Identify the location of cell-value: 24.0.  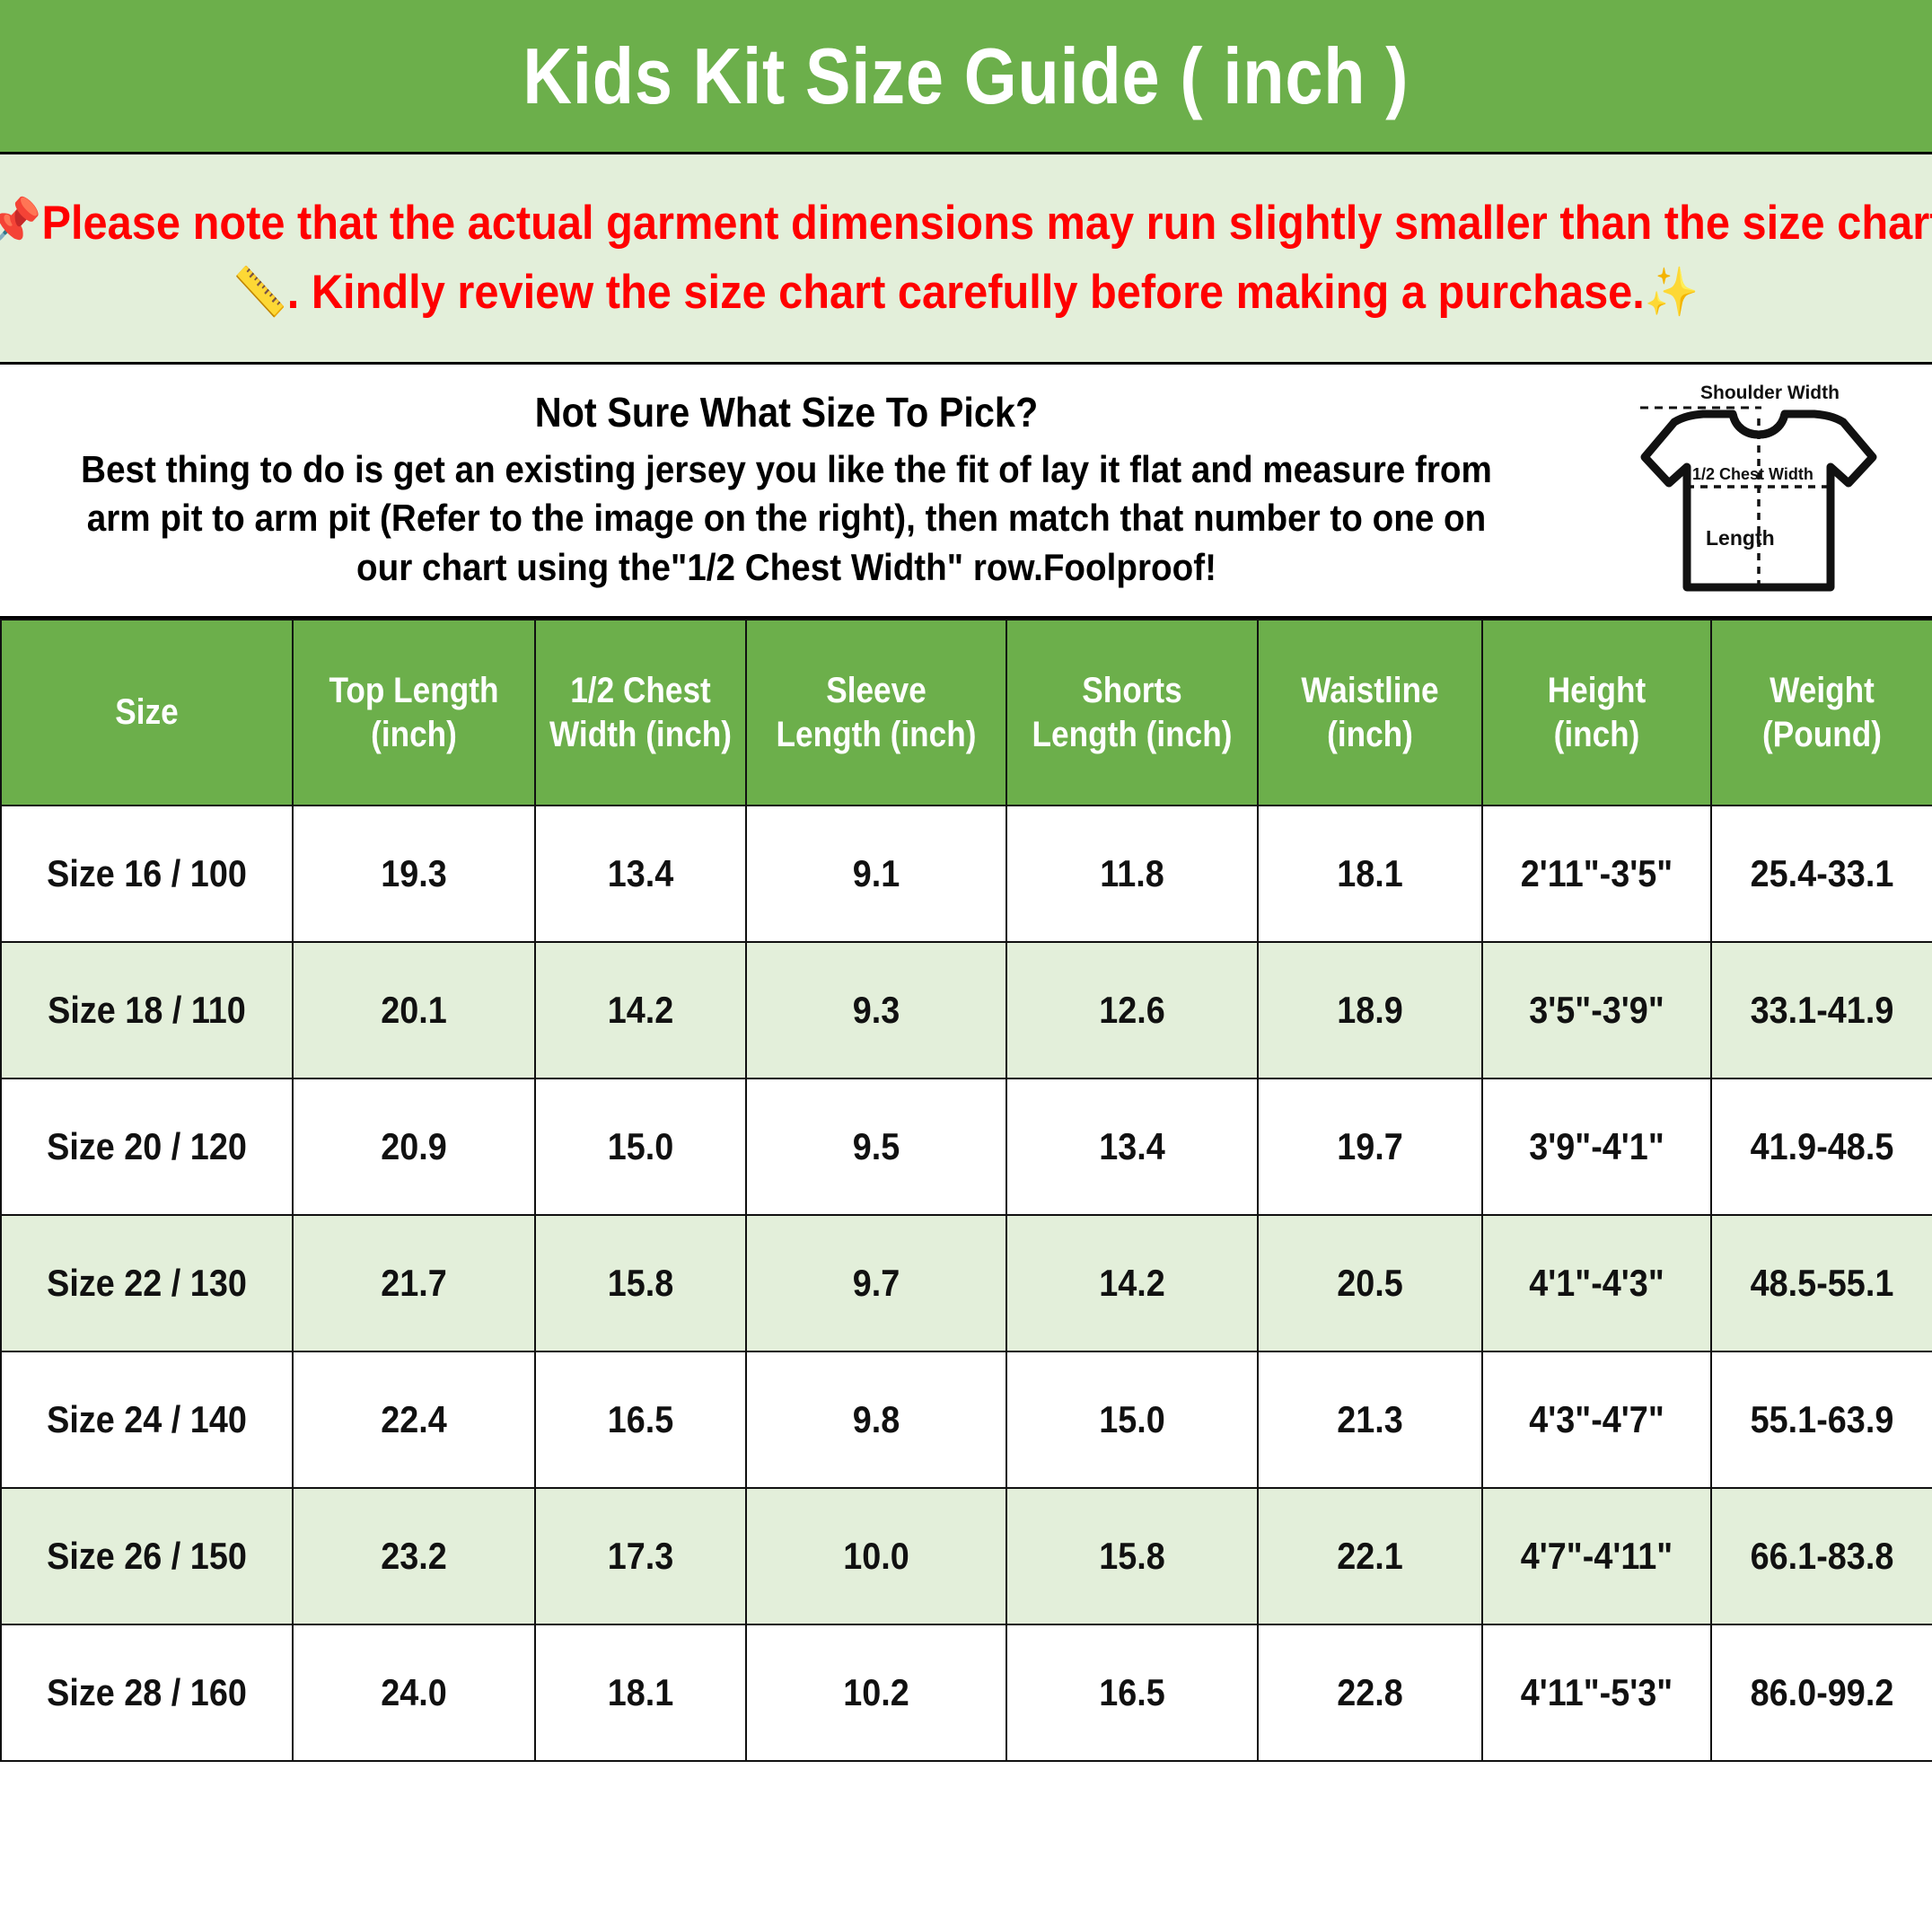
(414, 1693).